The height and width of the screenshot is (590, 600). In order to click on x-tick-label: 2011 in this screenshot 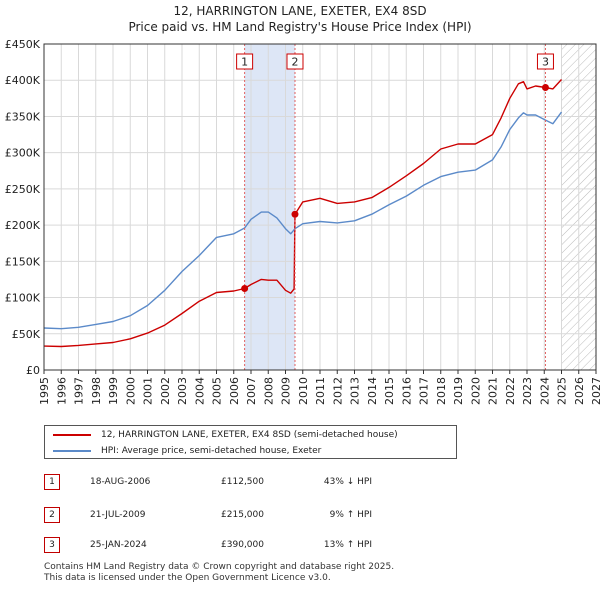, I will do `click(320, 391)`.